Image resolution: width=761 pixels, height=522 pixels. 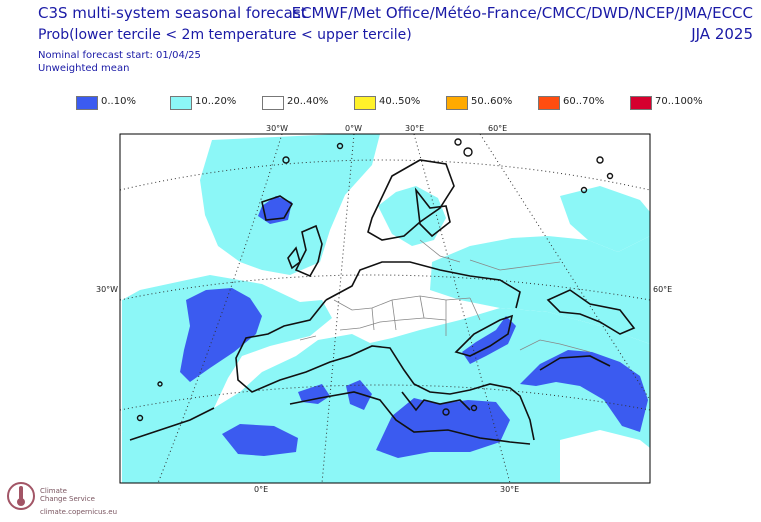 What do you see at coordinates (216, 101) in the screenshot?
I see `legend-label: 10..20%` at bounding box center [216, 101].